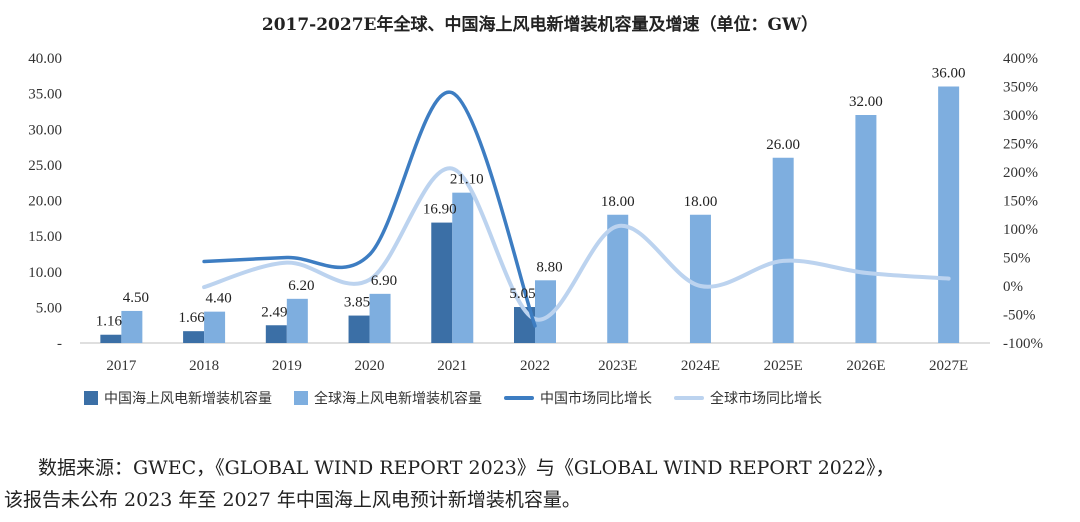  I want to click on x-tick-label: 2024E, so click(700, 366).